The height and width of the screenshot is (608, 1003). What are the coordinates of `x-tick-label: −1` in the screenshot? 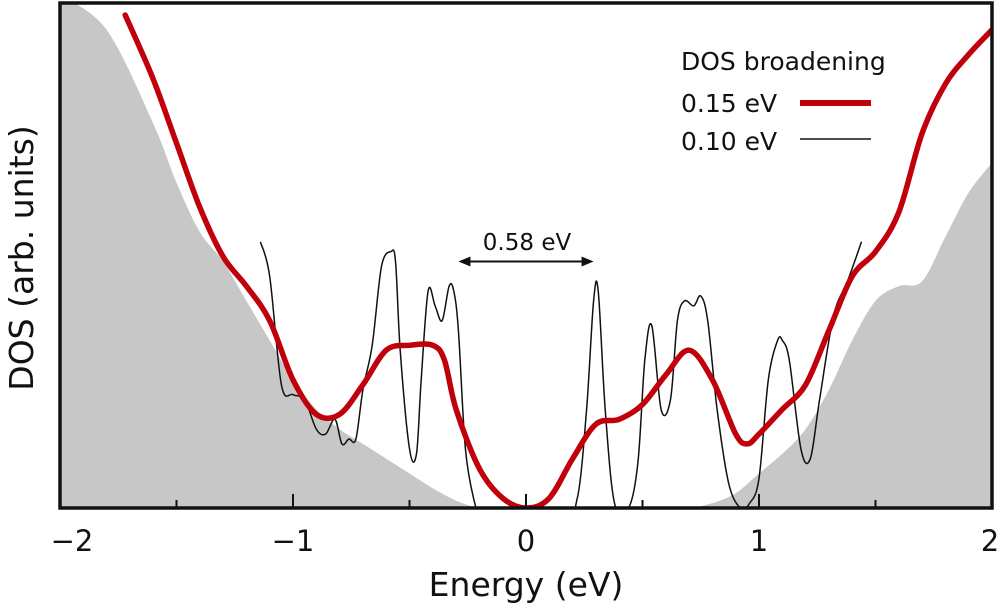 It's located at (293, 541).